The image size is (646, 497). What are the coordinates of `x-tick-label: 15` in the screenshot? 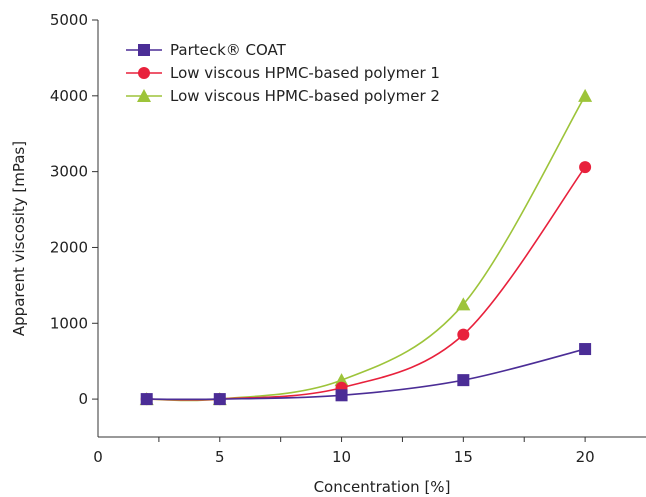 It's located at (463, 457).